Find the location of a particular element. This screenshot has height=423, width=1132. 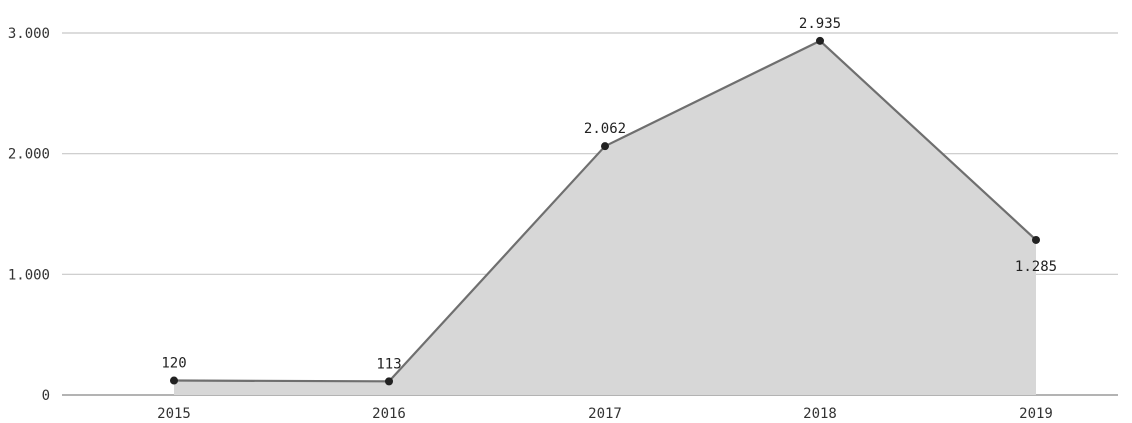

data-label-2016: 113 is located at coordinates (388, 364).